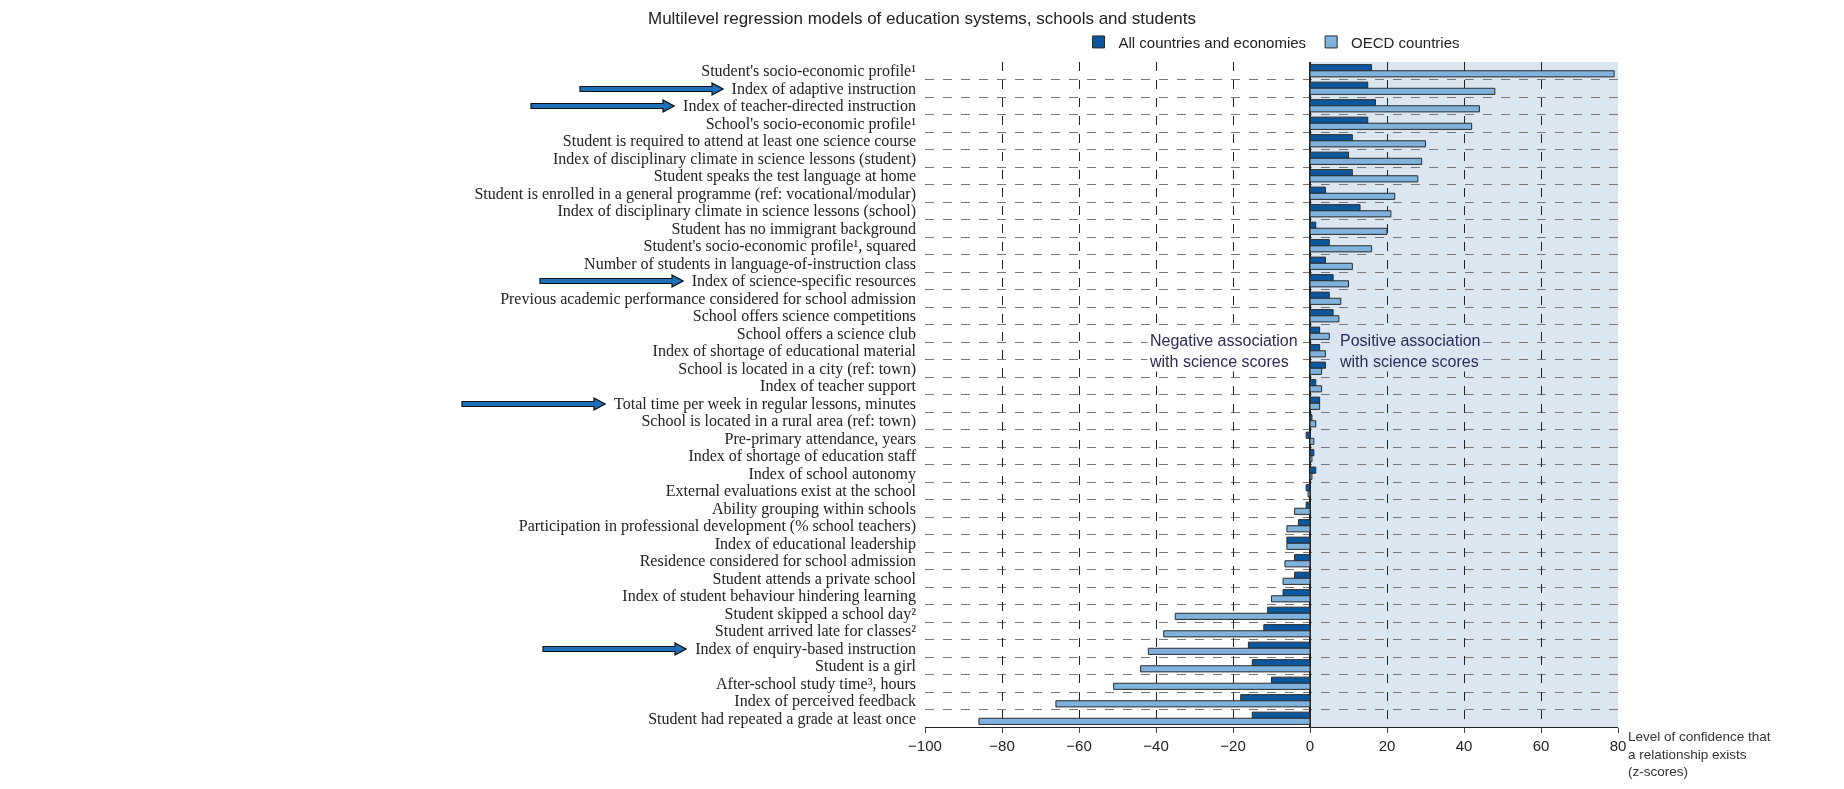 This screenshot has height=789, width=1844. I want to click on chart-title: Multilevel regression models of education systems, schools and students, so click(922, 18).